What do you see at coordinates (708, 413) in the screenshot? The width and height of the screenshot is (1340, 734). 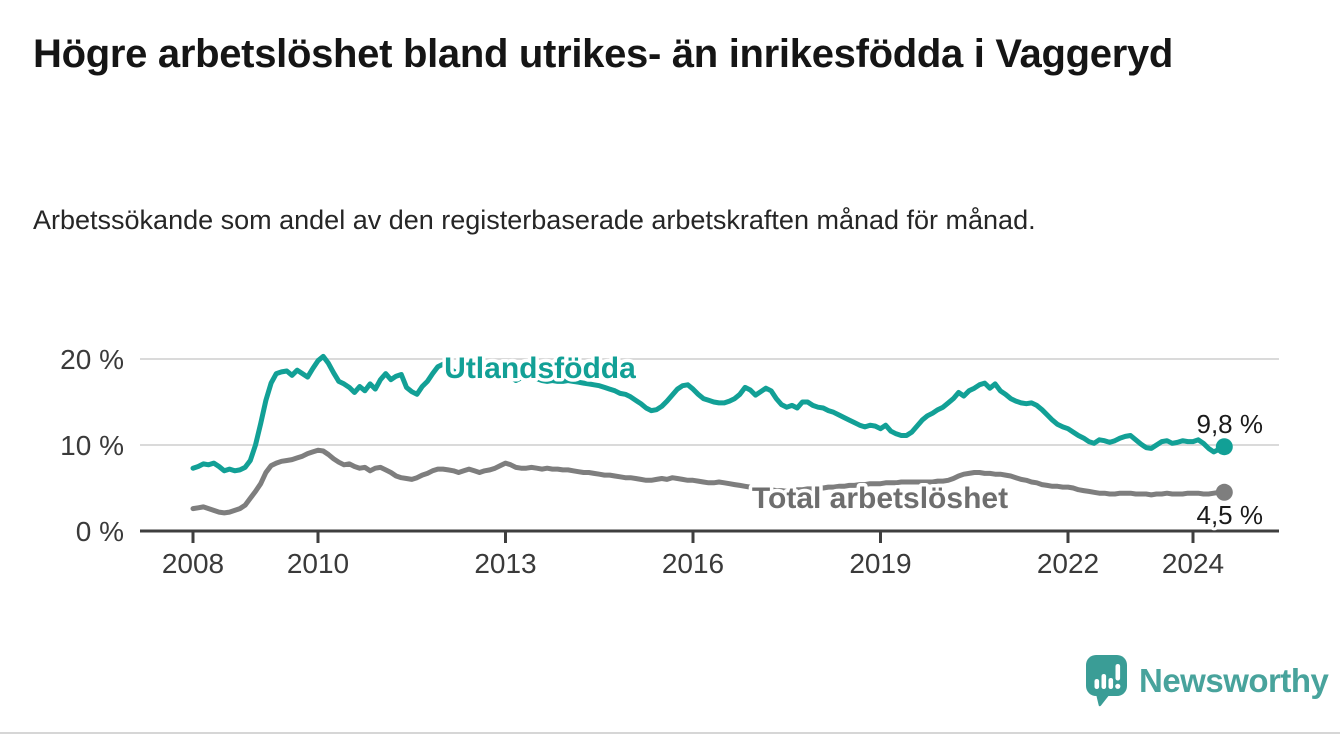 I see `series-line-utlandsf-dda` at bounding box center [708, 413].